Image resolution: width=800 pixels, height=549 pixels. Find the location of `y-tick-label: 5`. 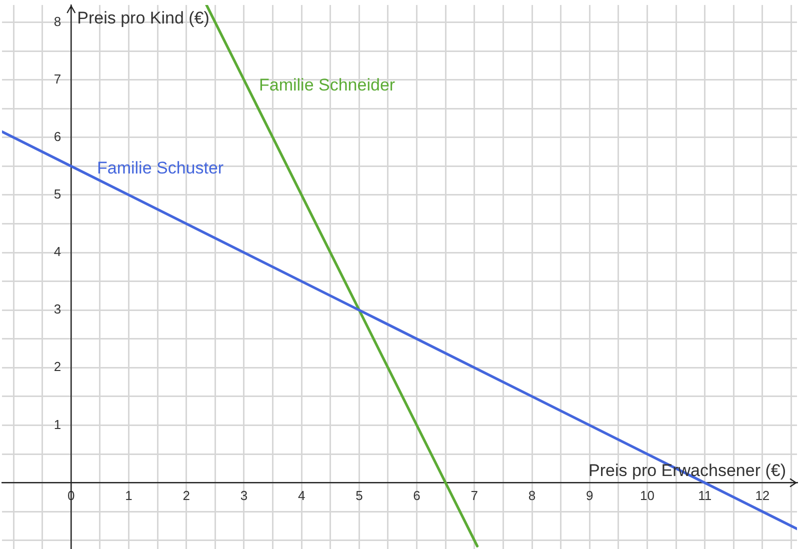

y-tick-label: 5 is located at coordinates (58, 194).